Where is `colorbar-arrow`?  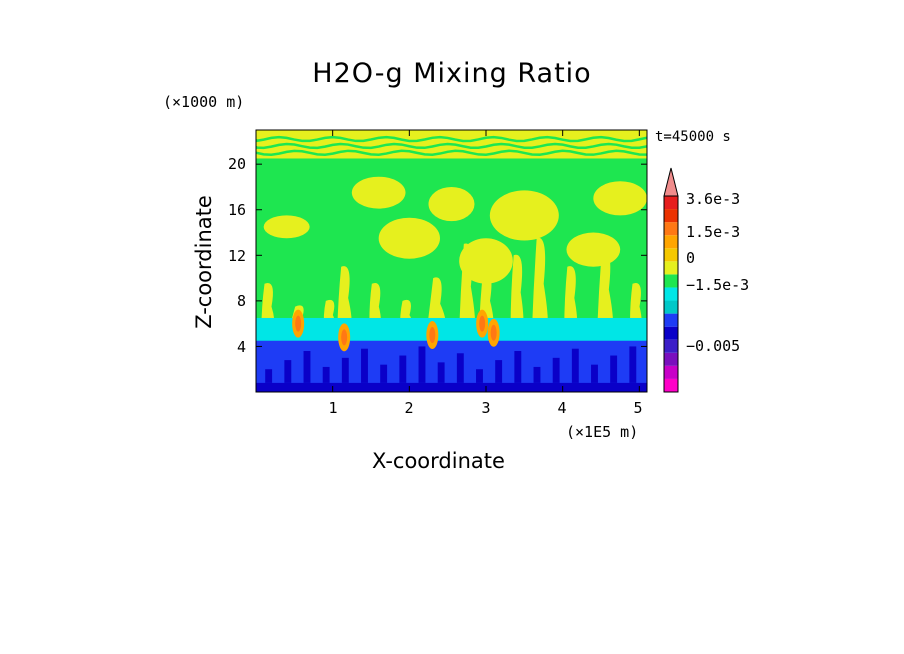 colorbar-arrow is located at coordinates (671, 182).